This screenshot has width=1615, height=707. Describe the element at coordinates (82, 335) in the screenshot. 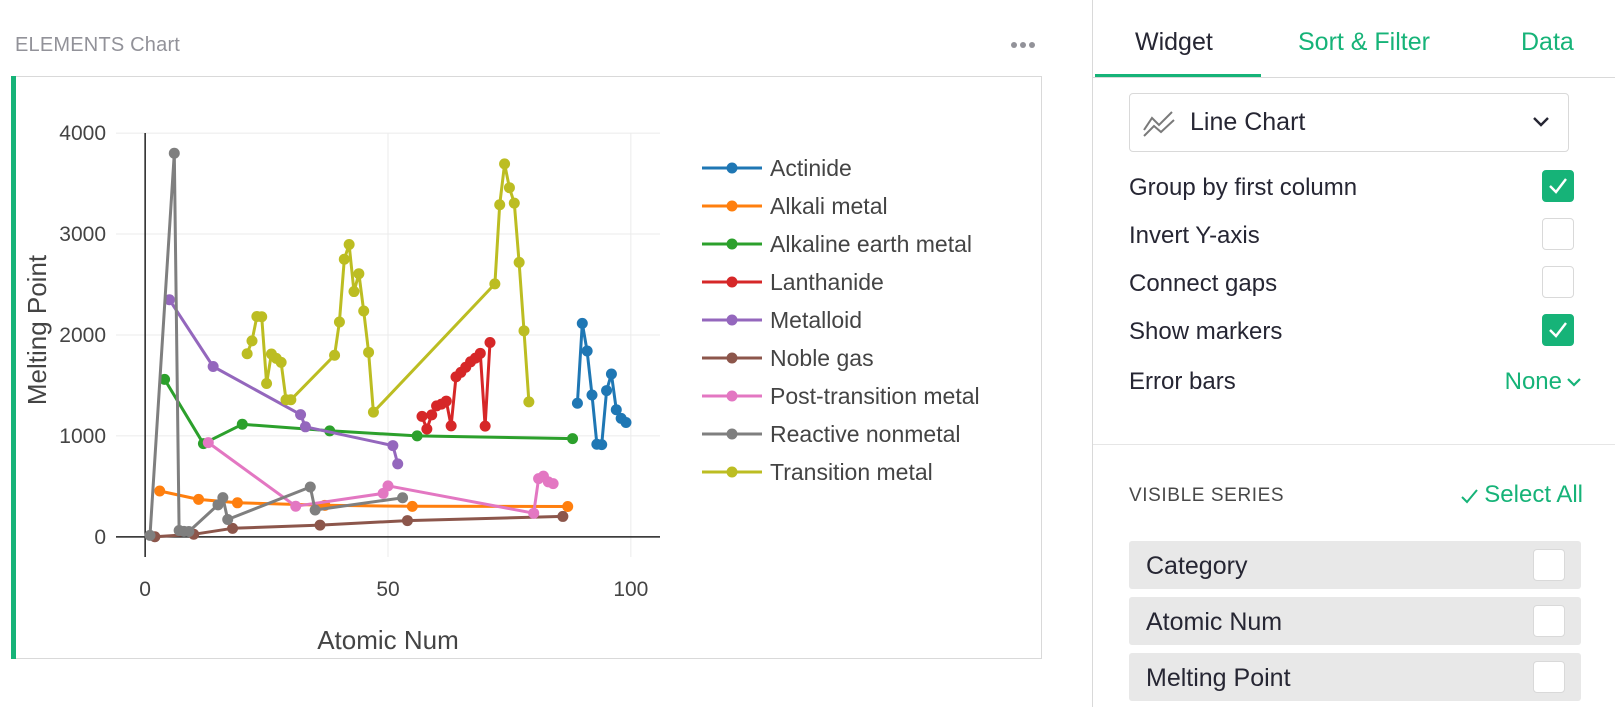

I see `y-tick-label: 2000` at that location.